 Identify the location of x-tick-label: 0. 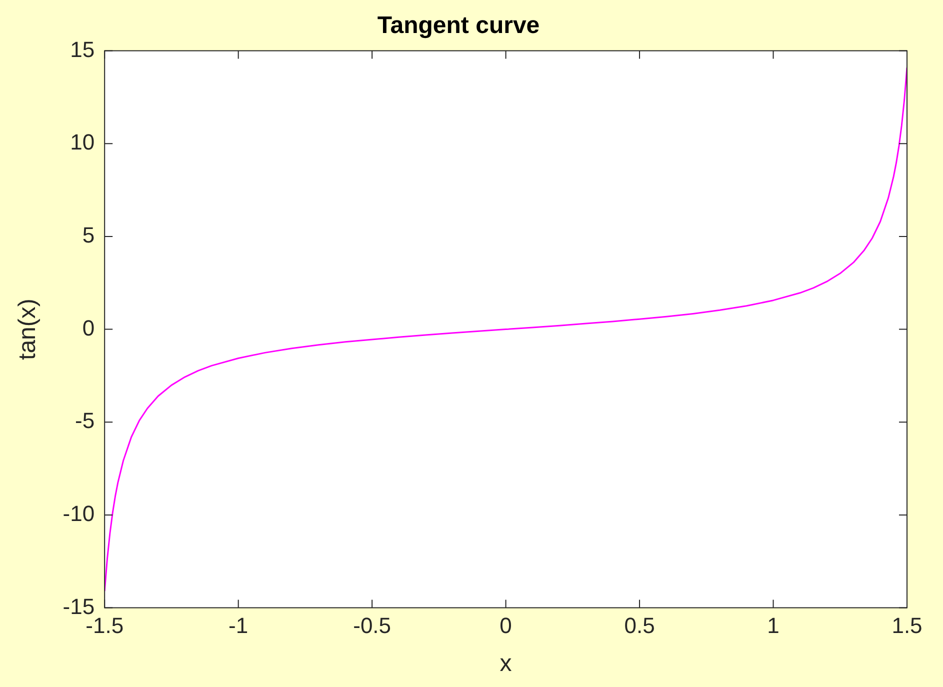
(506, 625).